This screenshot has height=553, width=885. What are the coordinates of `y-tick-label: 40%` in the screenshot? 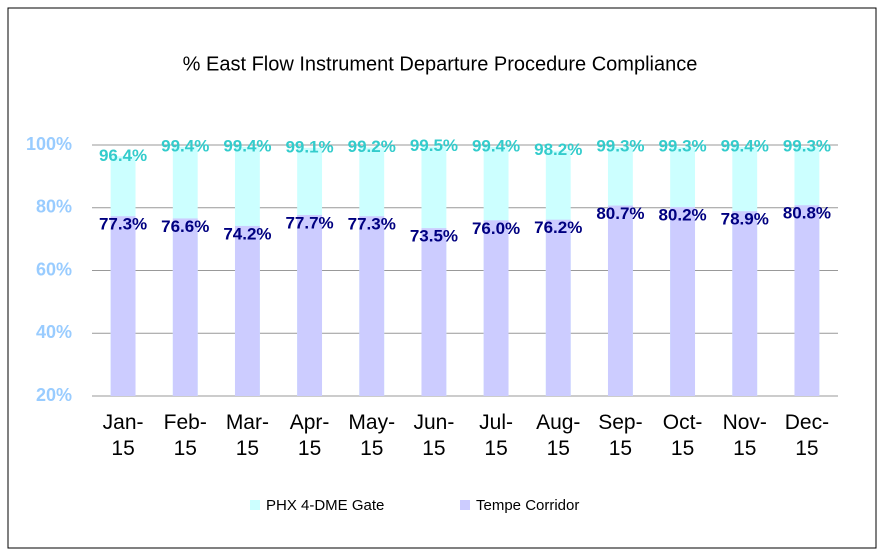 It's located at (54, 332).